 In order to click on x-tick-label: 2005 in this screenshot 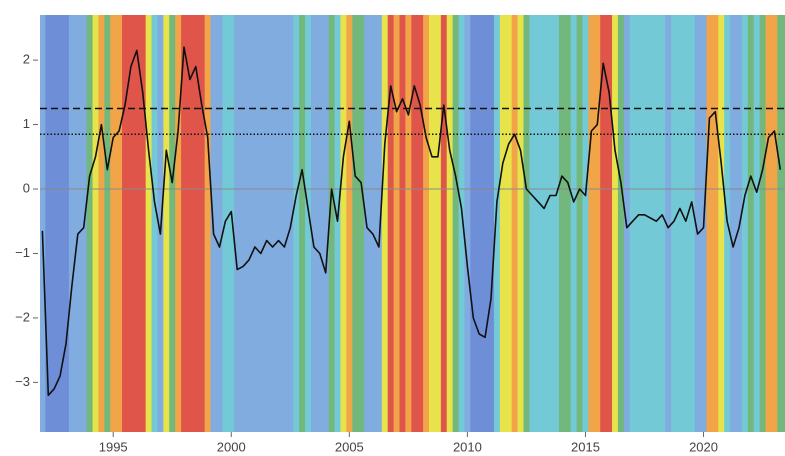, I will do `click(349, 446)`.